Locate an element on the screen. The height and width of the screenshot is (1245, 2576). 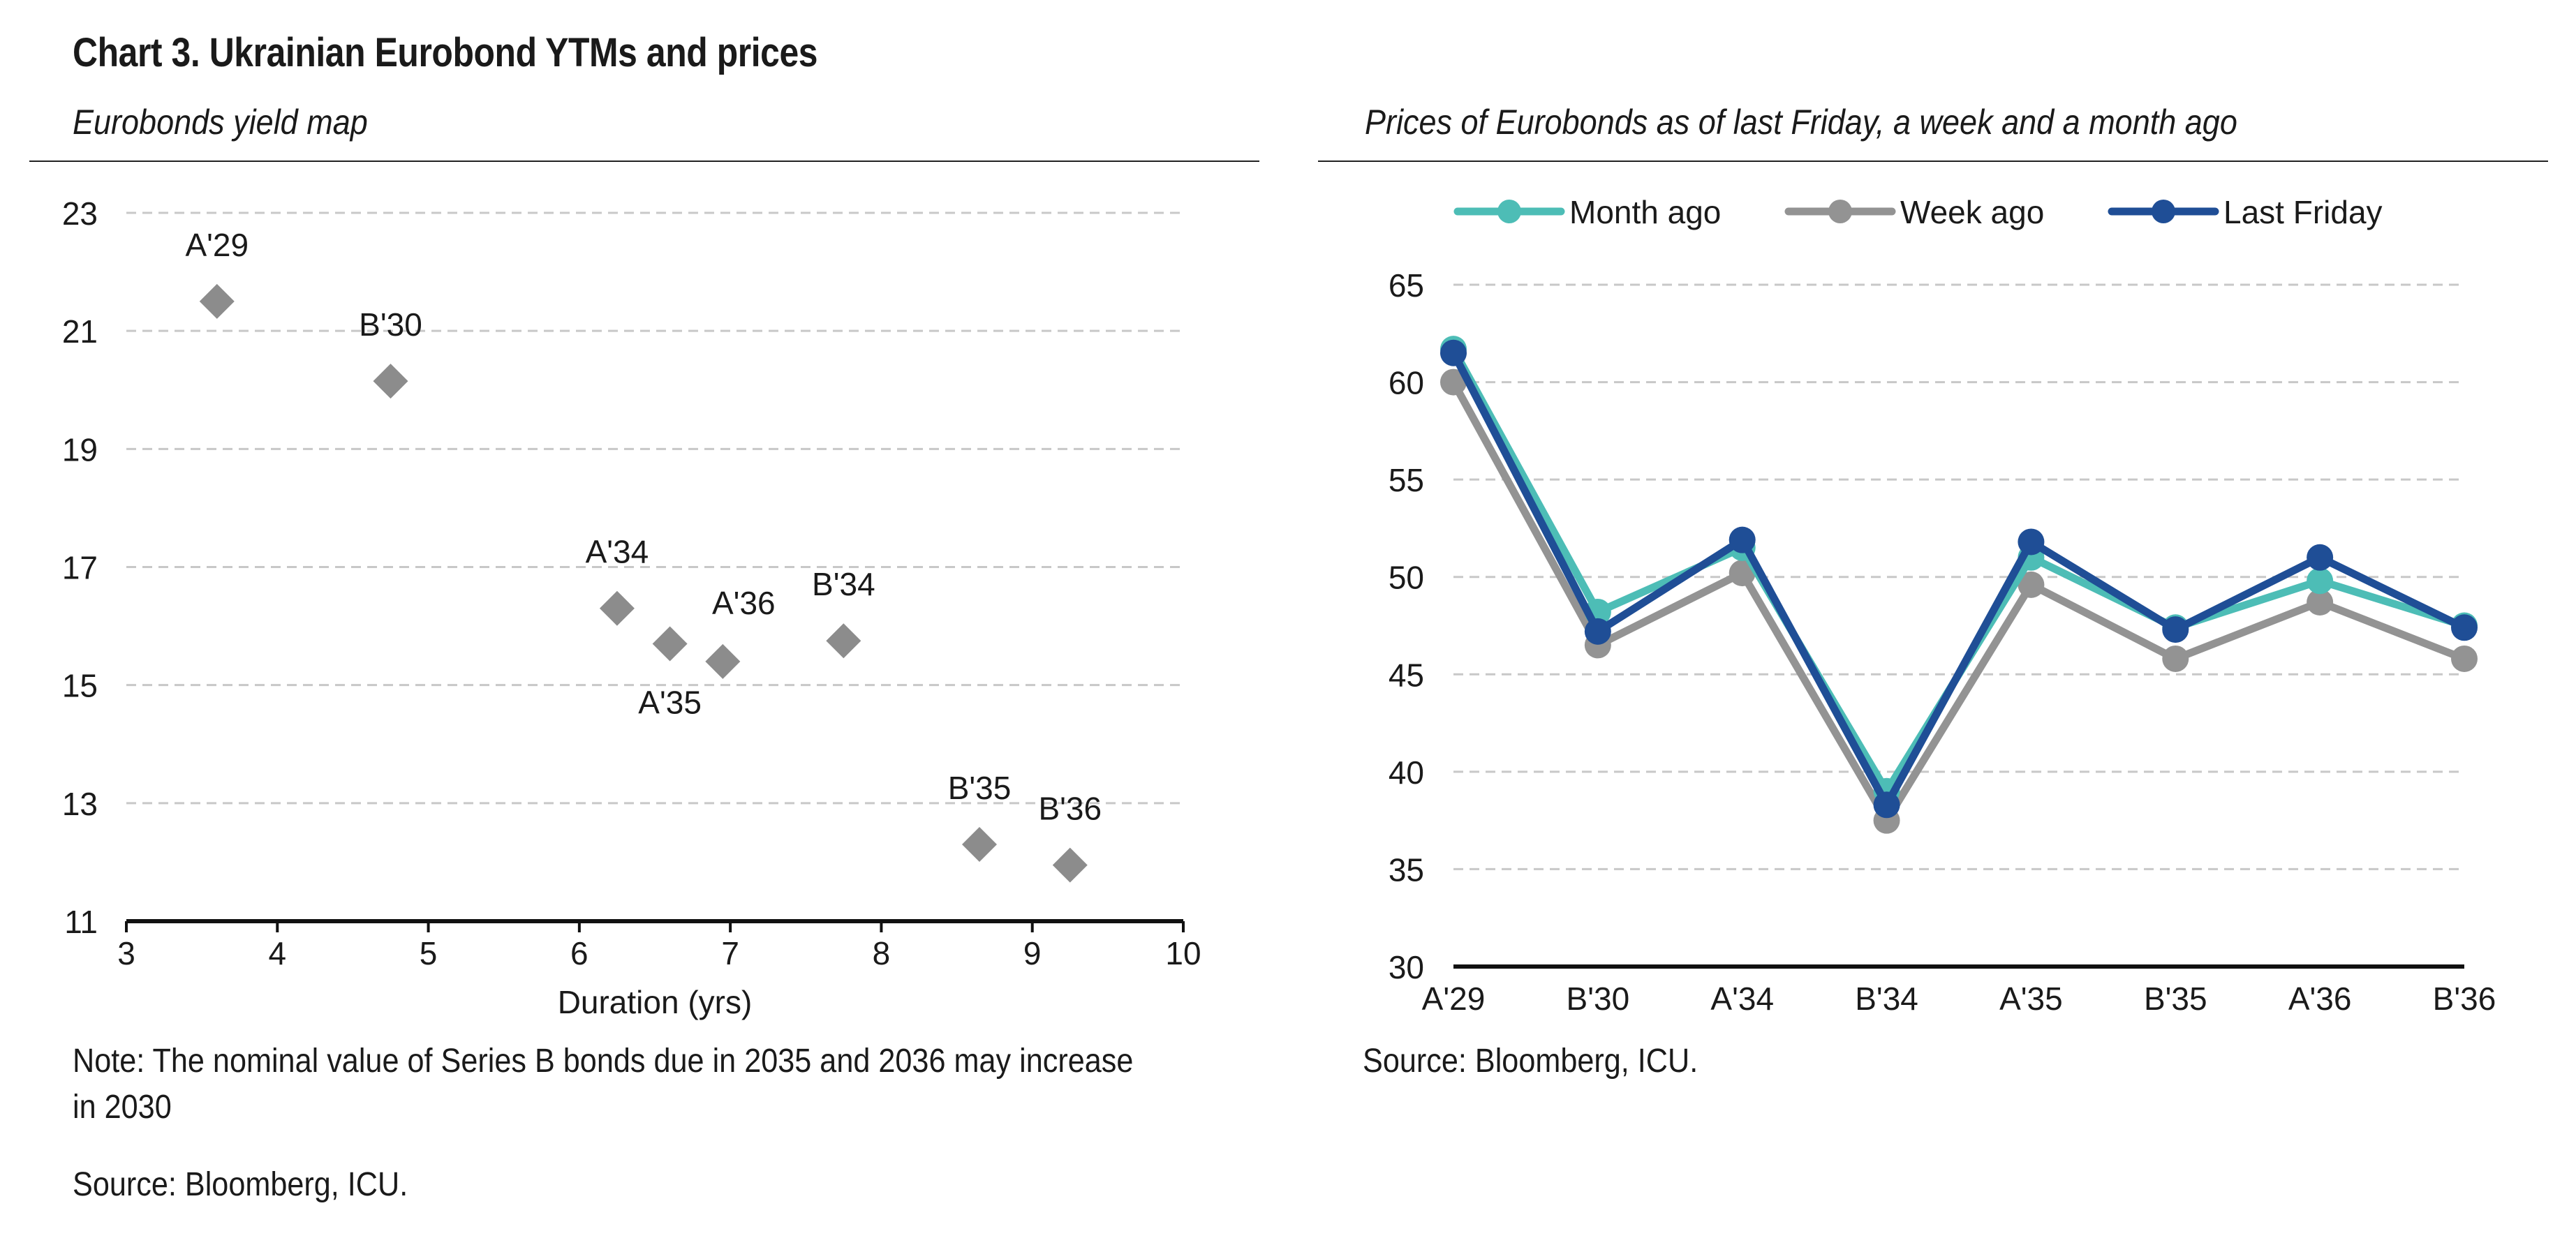
x-tick-label: 5 is located at coordinates (429, 953).